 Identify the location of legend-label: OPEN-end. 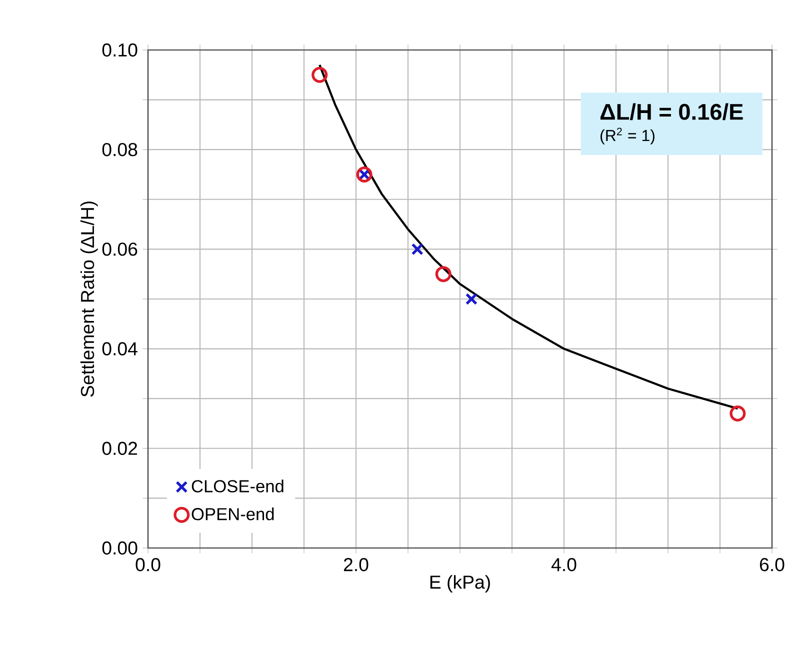
(233, 514).